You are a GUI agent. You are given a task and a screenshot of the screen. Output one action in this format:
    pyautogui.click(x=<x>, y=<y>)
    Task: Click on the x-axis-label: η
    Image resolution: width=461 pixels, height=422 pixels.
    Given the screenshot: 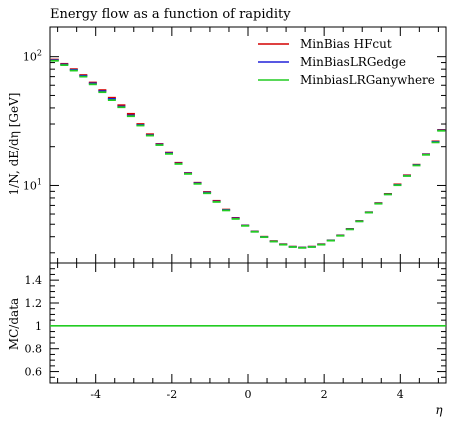 What is the action you would take?
    pyautogui.click(x=439, y=410)
    